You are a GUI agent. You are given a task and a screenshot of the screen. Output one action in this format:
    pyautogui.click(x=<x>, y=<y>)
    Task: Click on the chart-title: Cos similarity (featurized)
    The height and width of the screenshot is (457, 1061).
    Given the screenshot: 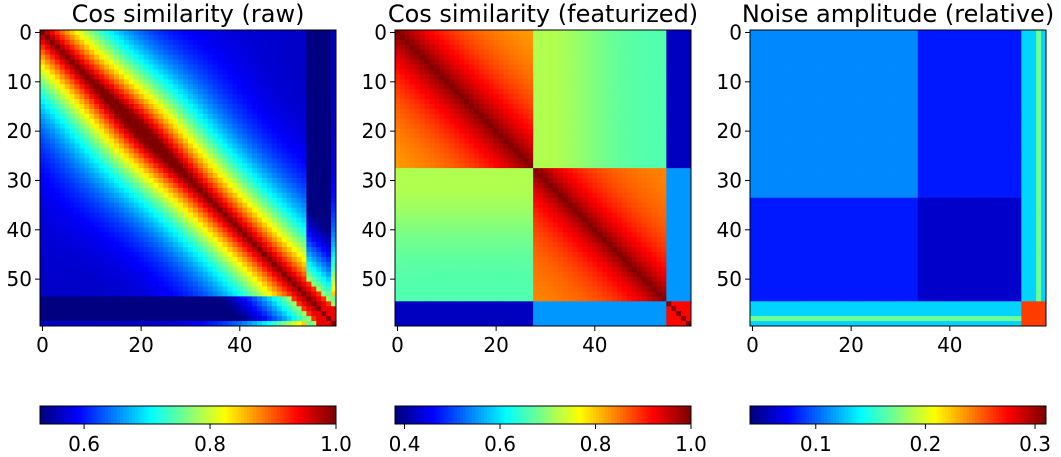 What is the action you would take?
    pyautogui.click(x=543, y=14)
    